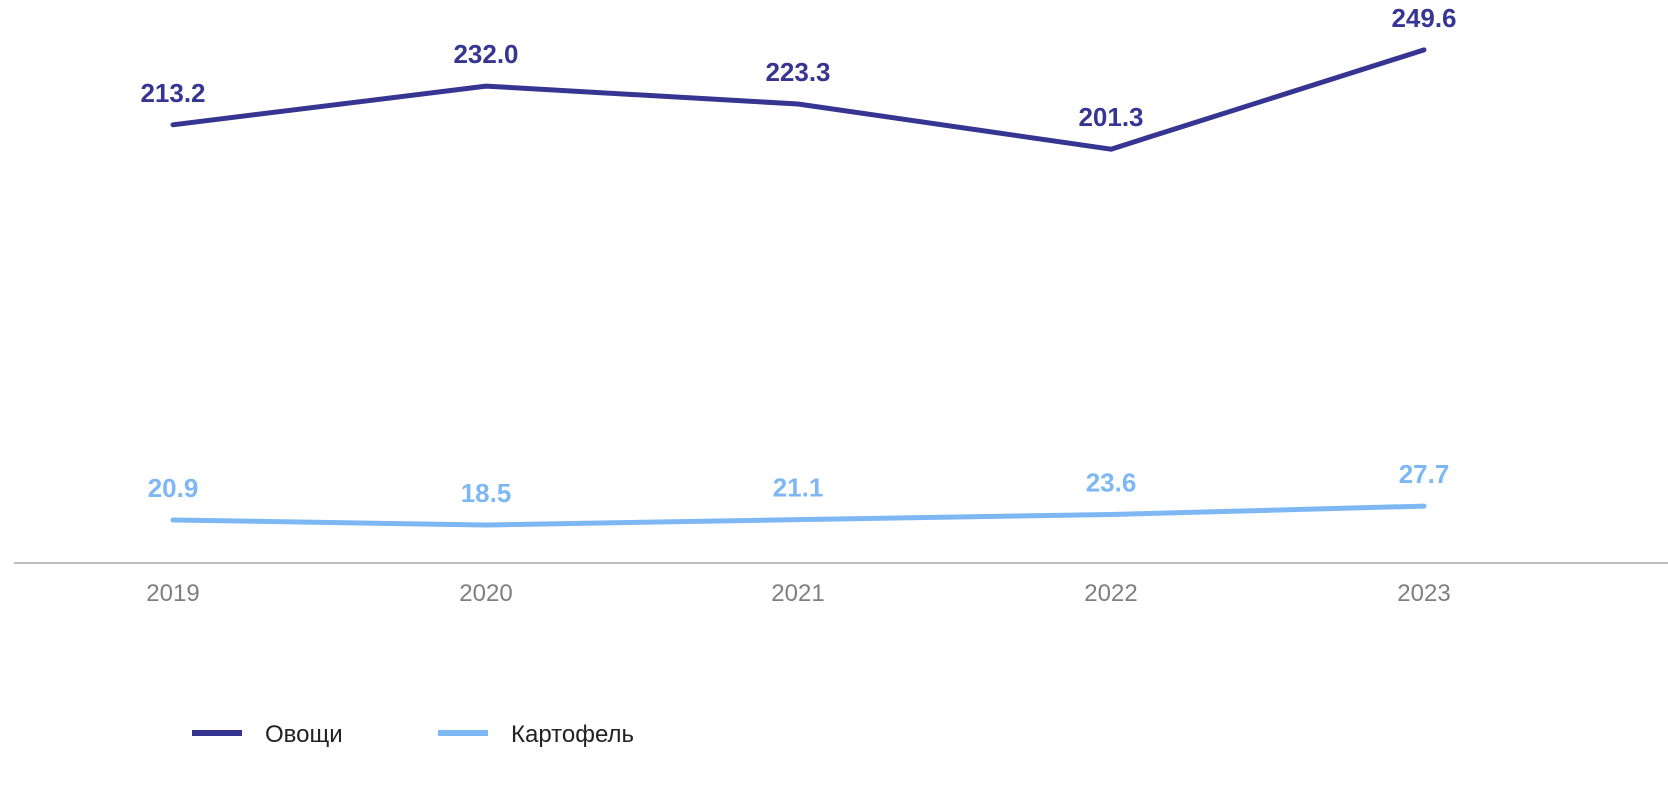 The height and width of the screenshot is (793, 1668). I want to click on x-tick-label-2019: 2019, so click(172, 593).